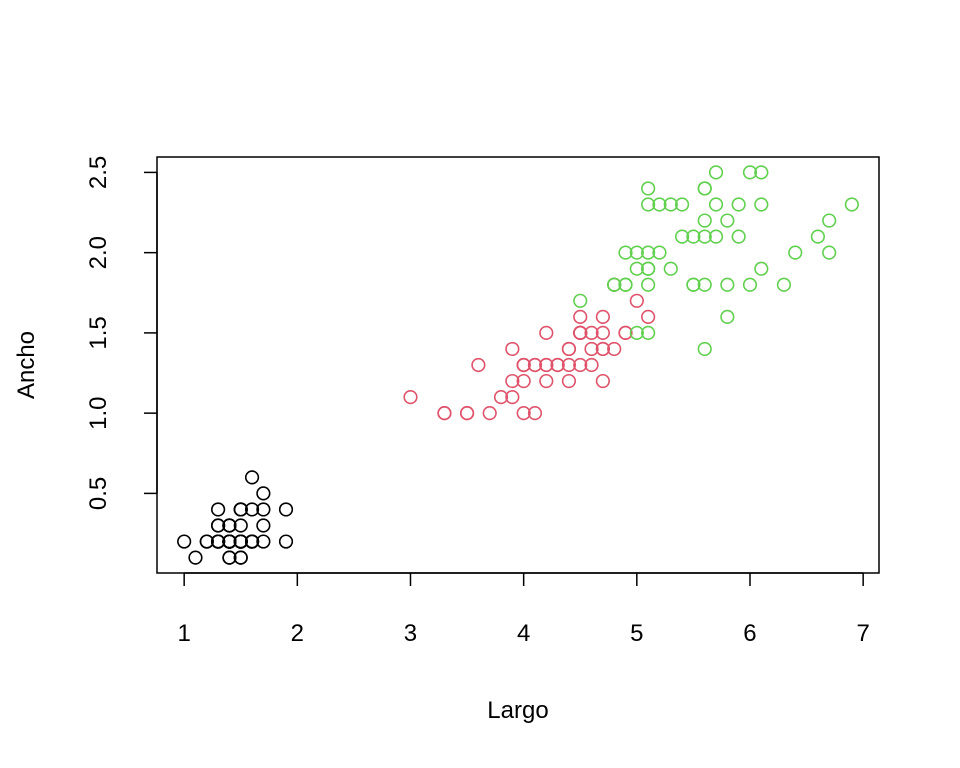  What do you see at coordinates (636, 633) in the screenshot?
I see `x-tick-label: 5` at bounding box center [636, 633].